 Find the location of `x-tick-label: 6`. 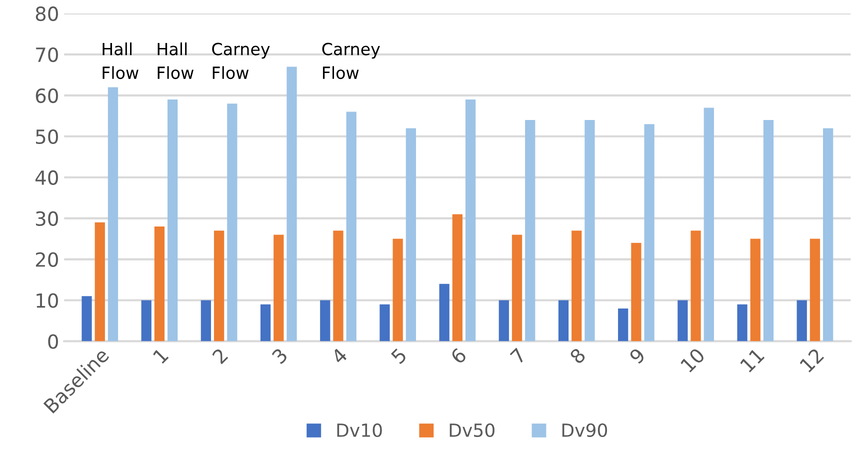

x-tick-label: 6 is located at coordinates (459, 356).